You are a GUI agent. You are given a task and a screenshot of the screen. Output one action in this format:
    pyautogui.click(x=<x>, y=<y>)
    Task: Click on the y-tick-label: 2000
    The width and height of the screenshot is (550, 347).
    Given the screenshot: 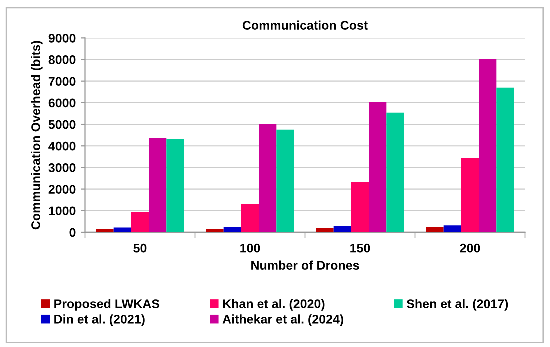 What is the action you would take?
    pyautogui.click(x=62, y=189)
    